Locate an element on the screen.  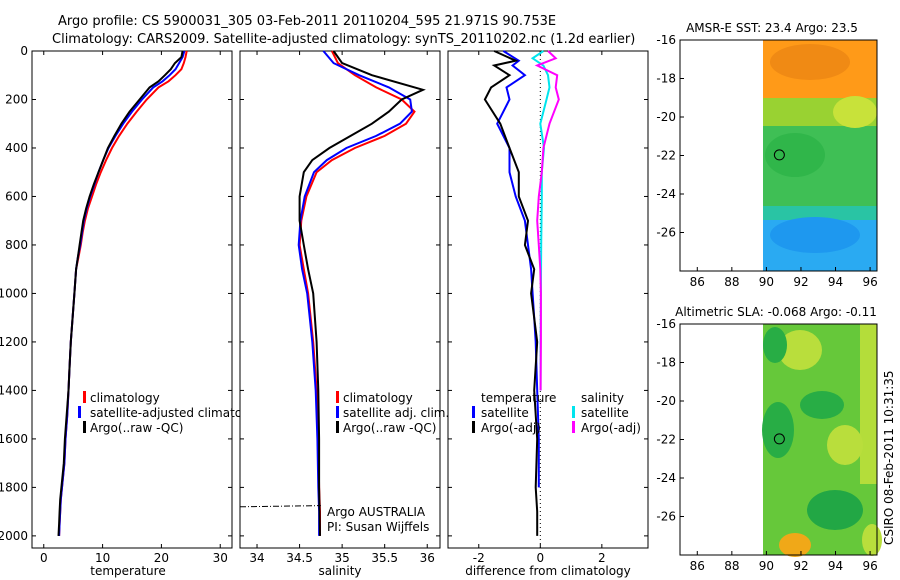
y-tick-label: 800 is located at coordinates (16, 245).